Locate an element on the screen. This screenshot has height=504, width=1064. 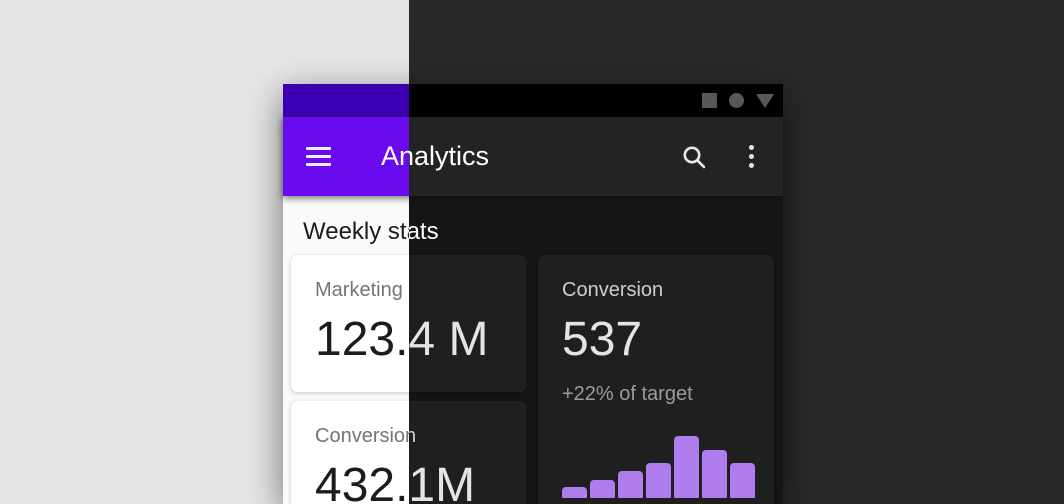
card-value: 432.1M is located at coordinates (362, 481).